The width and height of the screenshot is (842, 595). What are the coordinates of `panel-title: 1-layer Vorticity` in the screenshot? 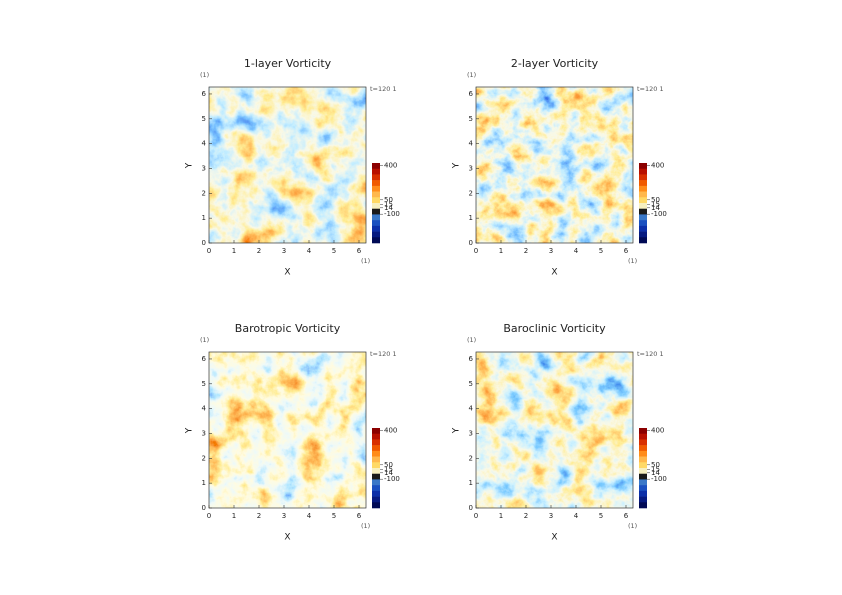 It's located at (288, 63).